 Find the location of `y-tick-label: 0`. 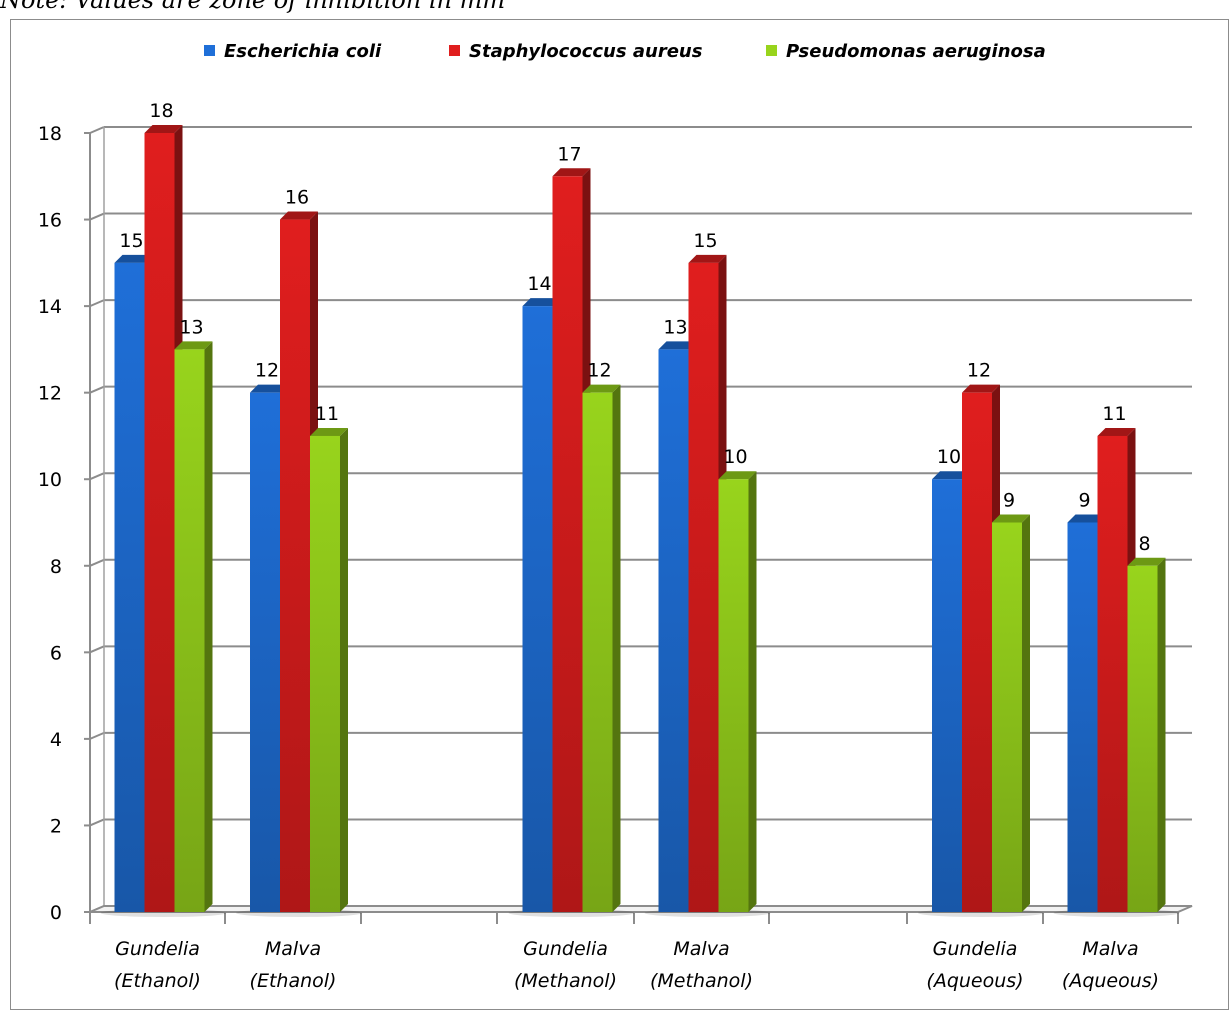

y-tick-label: 0 is located at coordinates (56, 913).